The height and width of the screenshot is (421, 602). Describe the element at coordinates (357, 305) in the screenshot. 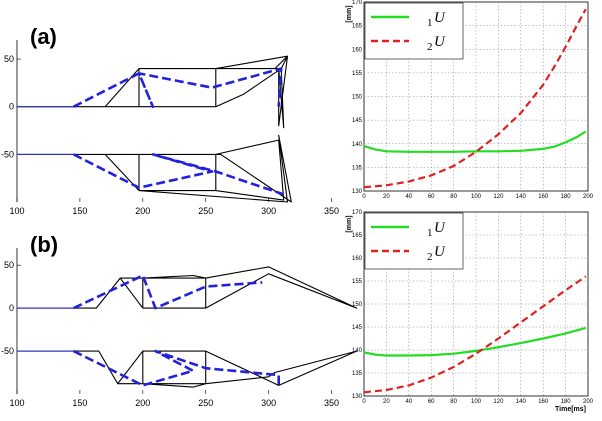

I see `y-tick-label-b-4: 150` at that location.